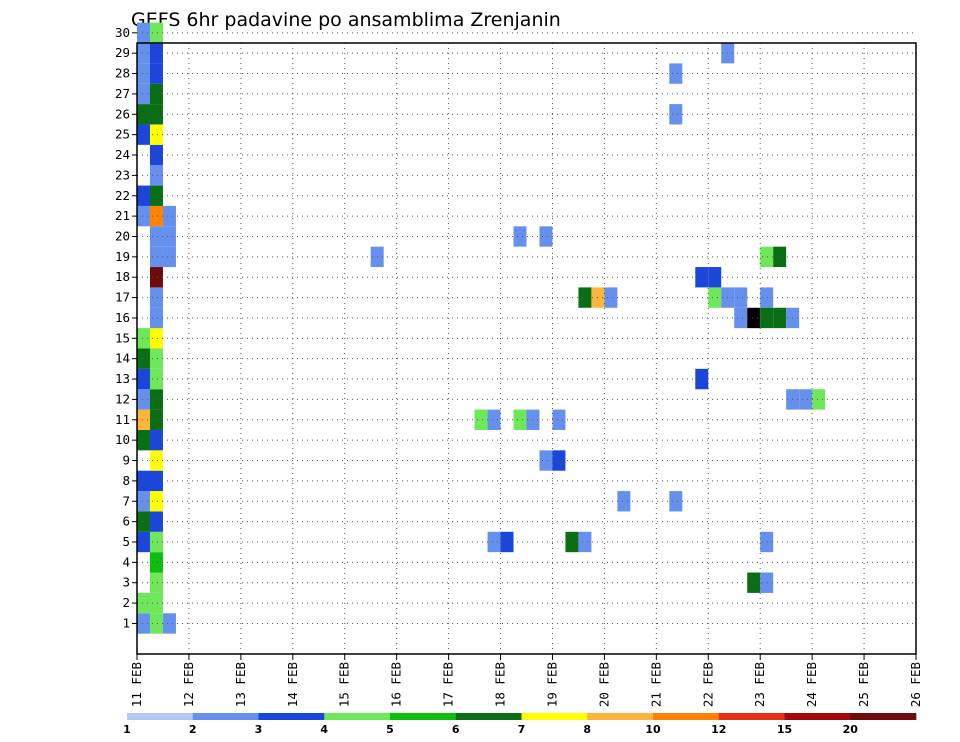  Describe the element at coordinates (396, 684) in the screenshot. I see `x-tick-label: 16 FEB` at that location.